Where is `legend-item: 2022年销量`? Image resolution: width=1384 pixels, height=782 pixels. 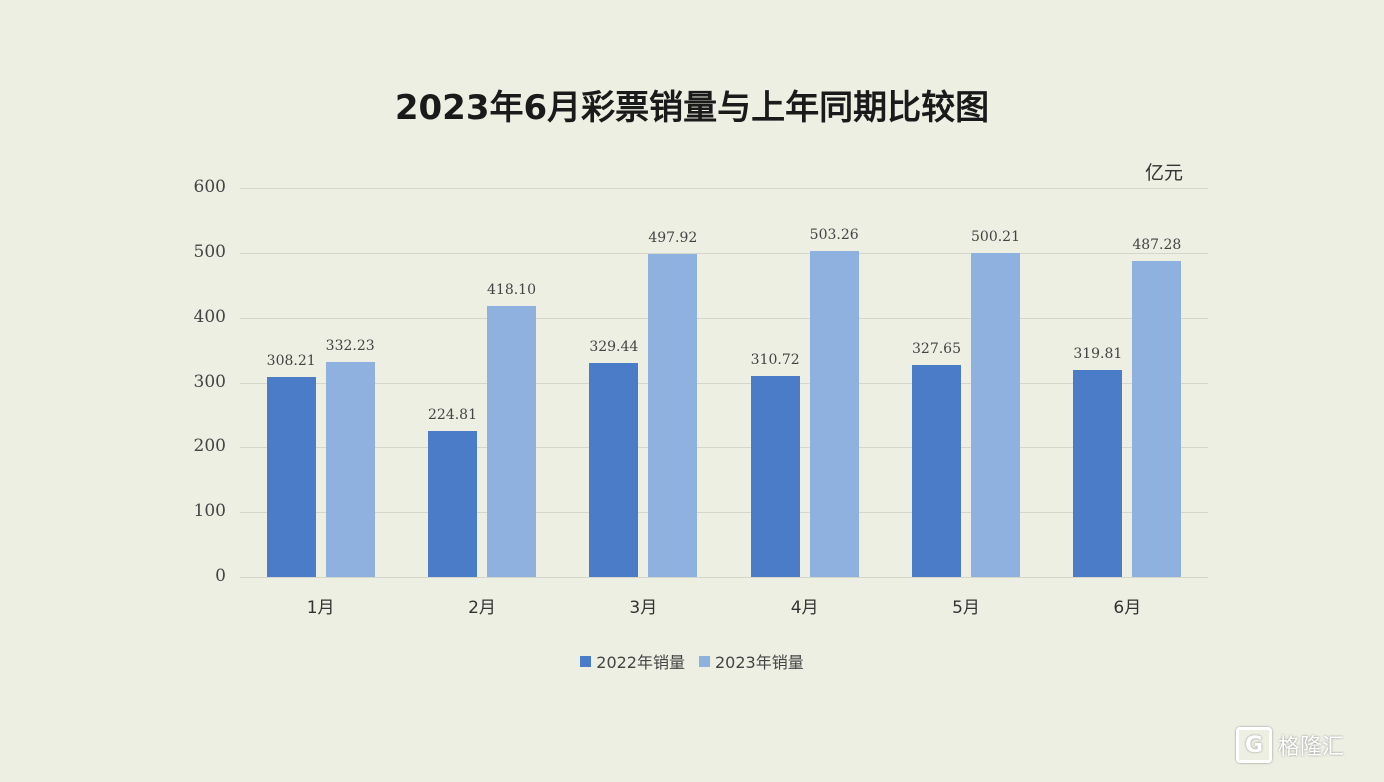 legend-item: 2022年销量 is located at coordinates (632, 661).